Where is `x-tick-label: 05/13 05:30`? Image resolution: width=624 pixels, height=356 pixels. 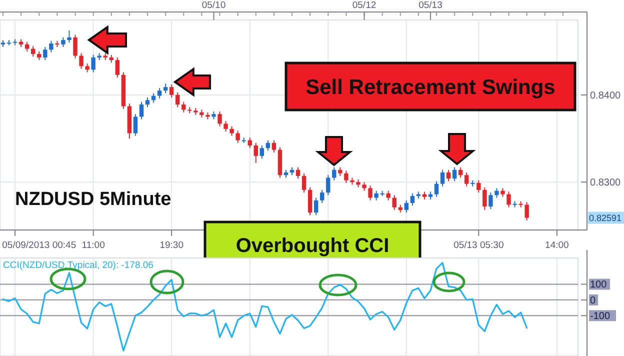 x-tick-label: 05/13 05:30 is located at coordinates (479, 245).